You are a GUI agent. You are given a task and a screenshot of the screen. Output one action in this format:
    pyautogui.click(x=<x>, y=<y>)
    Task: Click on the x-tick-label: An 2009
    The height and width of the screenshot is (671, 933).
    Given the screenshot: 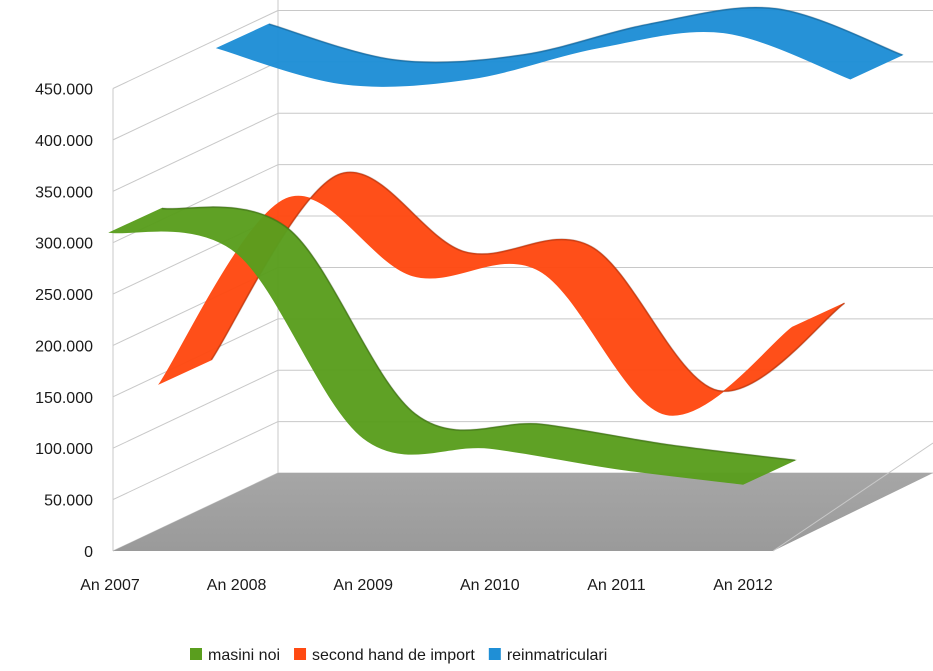 What is the action you would take?
    pyautogui.click(x=363, y=585)
    